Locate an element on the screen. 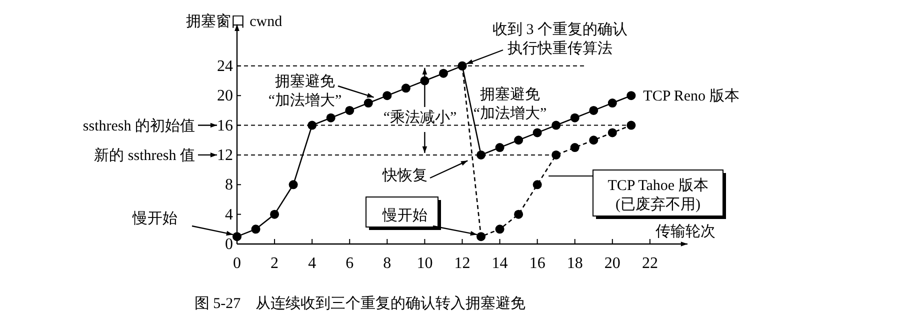 This screenshot has width=903, height=327. y-tick-label: 4 is located at coordinates (229, 215).